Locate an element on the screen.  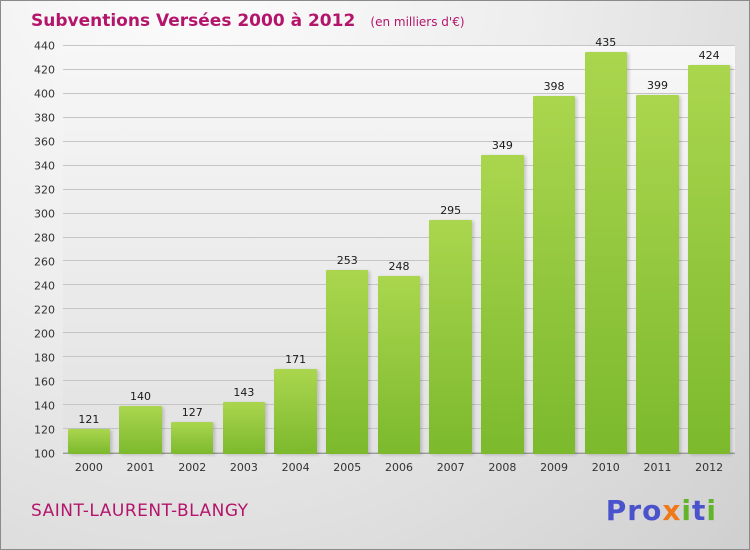
bar-value-label: 435 is located at coordinates (606, 42).